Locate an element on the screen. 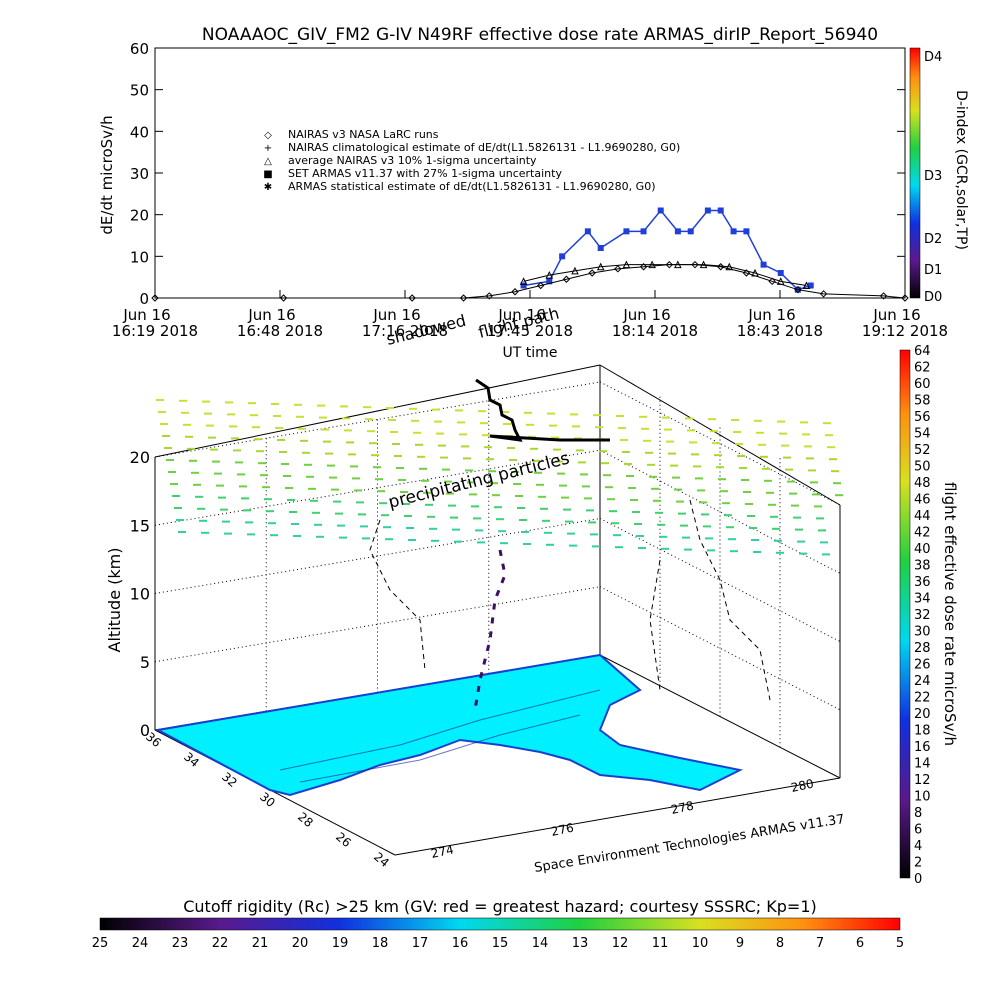  legend-symbol: △ is located at coordinates (268, 161).